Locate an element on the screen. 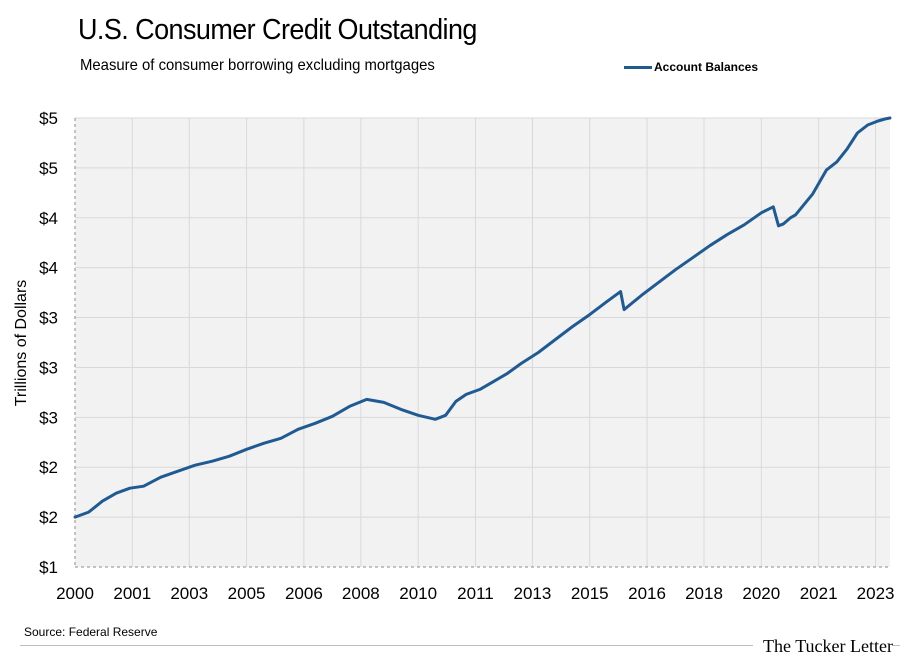  y-tick-label: $1 is located at coordinates (48, 567).